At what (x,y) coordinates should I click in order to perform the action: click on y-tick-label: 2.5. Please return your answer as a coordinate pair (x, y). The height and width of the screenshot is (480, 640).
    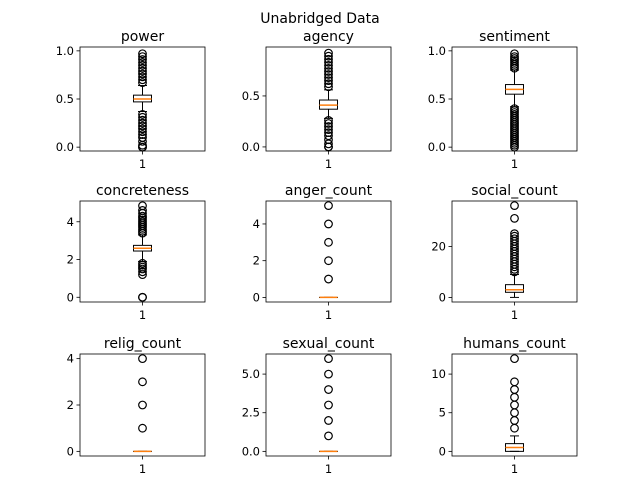
    Looking at the image, I should click on (251, 413).